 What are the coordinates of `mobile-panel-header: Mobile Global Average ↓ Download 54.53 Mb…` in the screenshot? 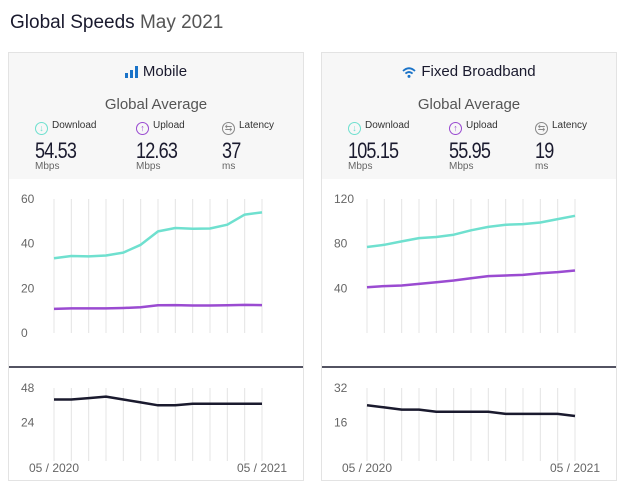 It's located at (156, 116).